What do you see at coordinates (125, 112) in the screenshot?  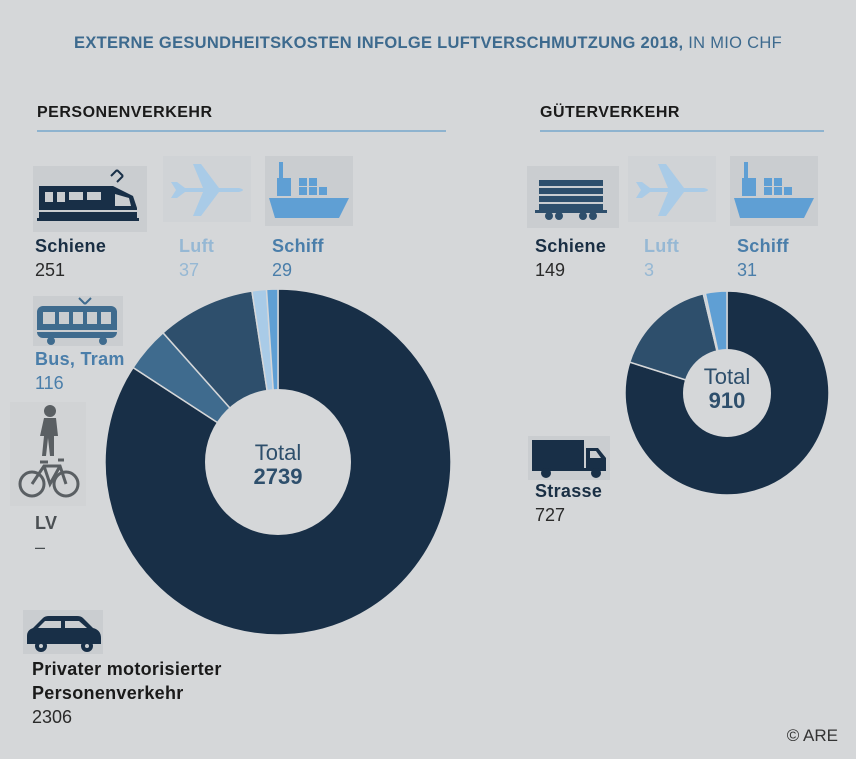 I see `personenverkehr-heading: PERSONENVERKEHR` at bounding box center [125, 112].